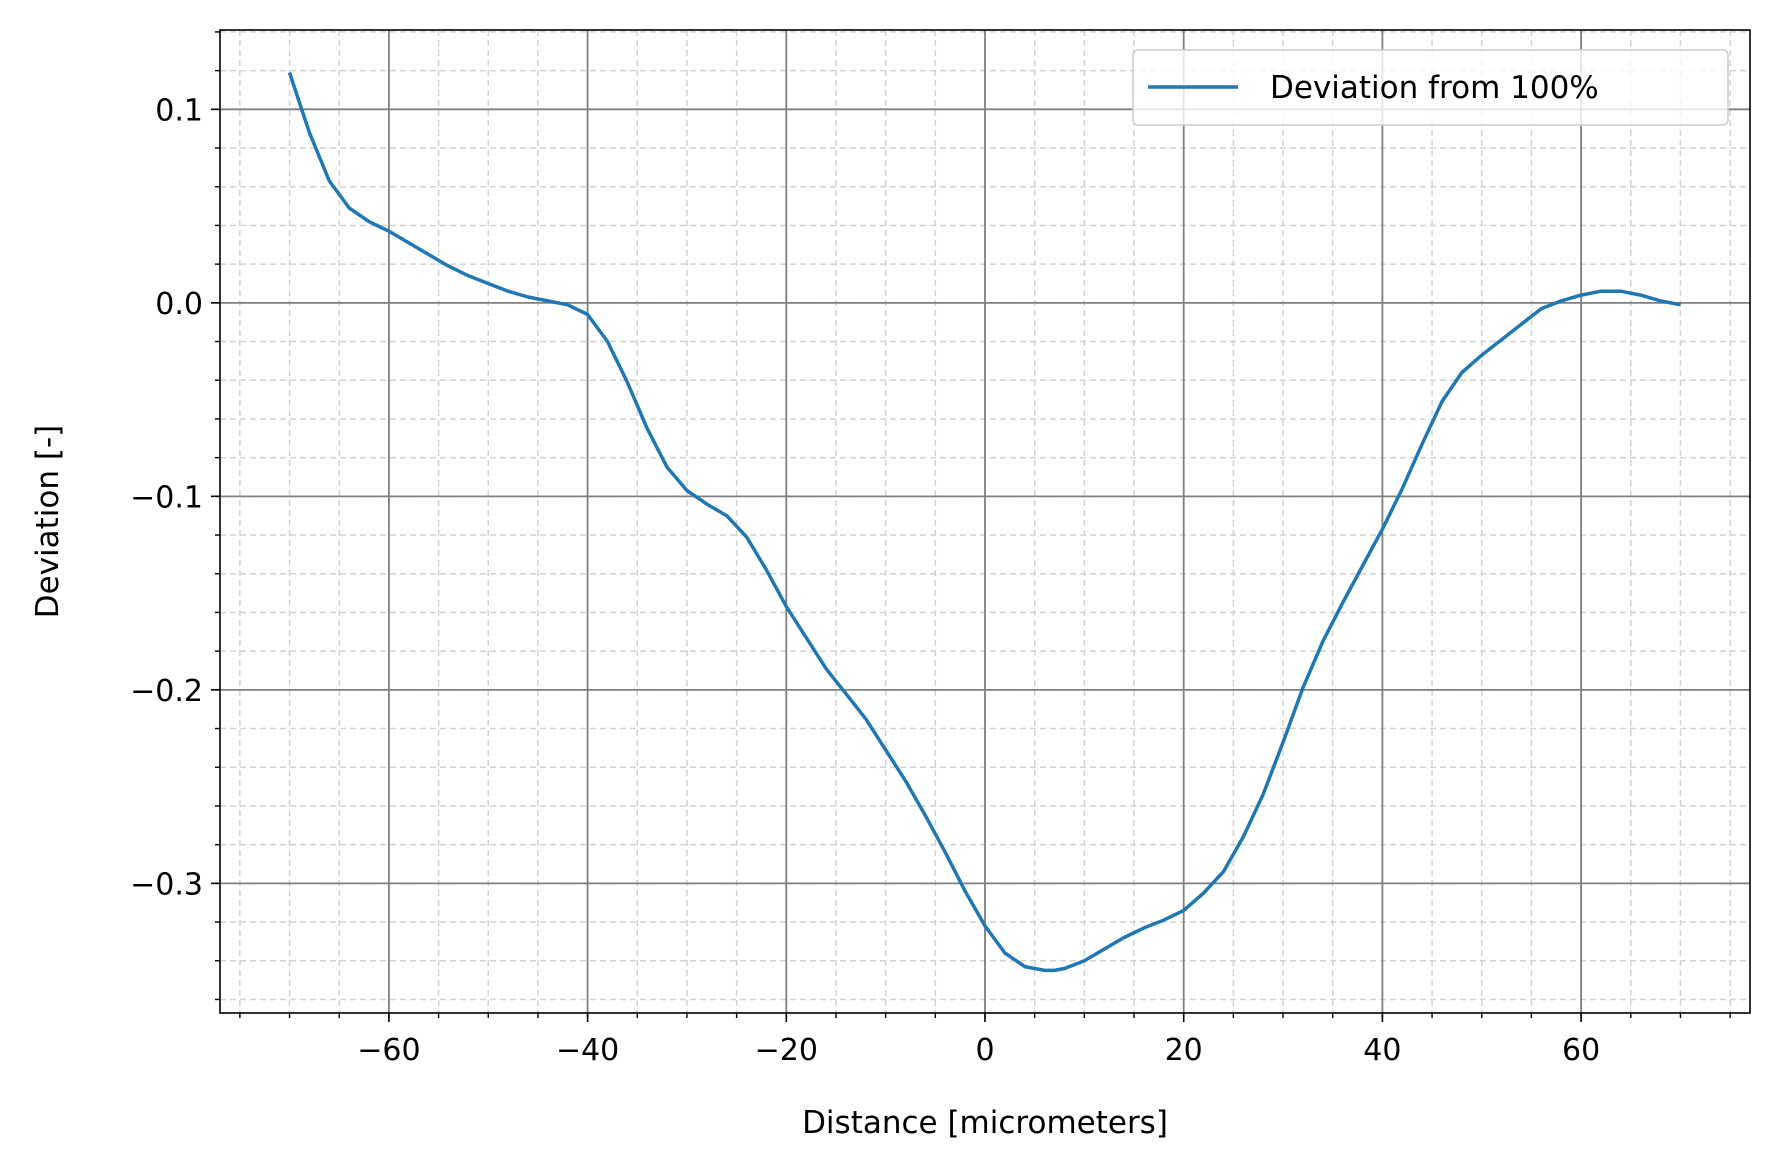  I want to click on x-tick-label: 60, so click(1581, 1050).